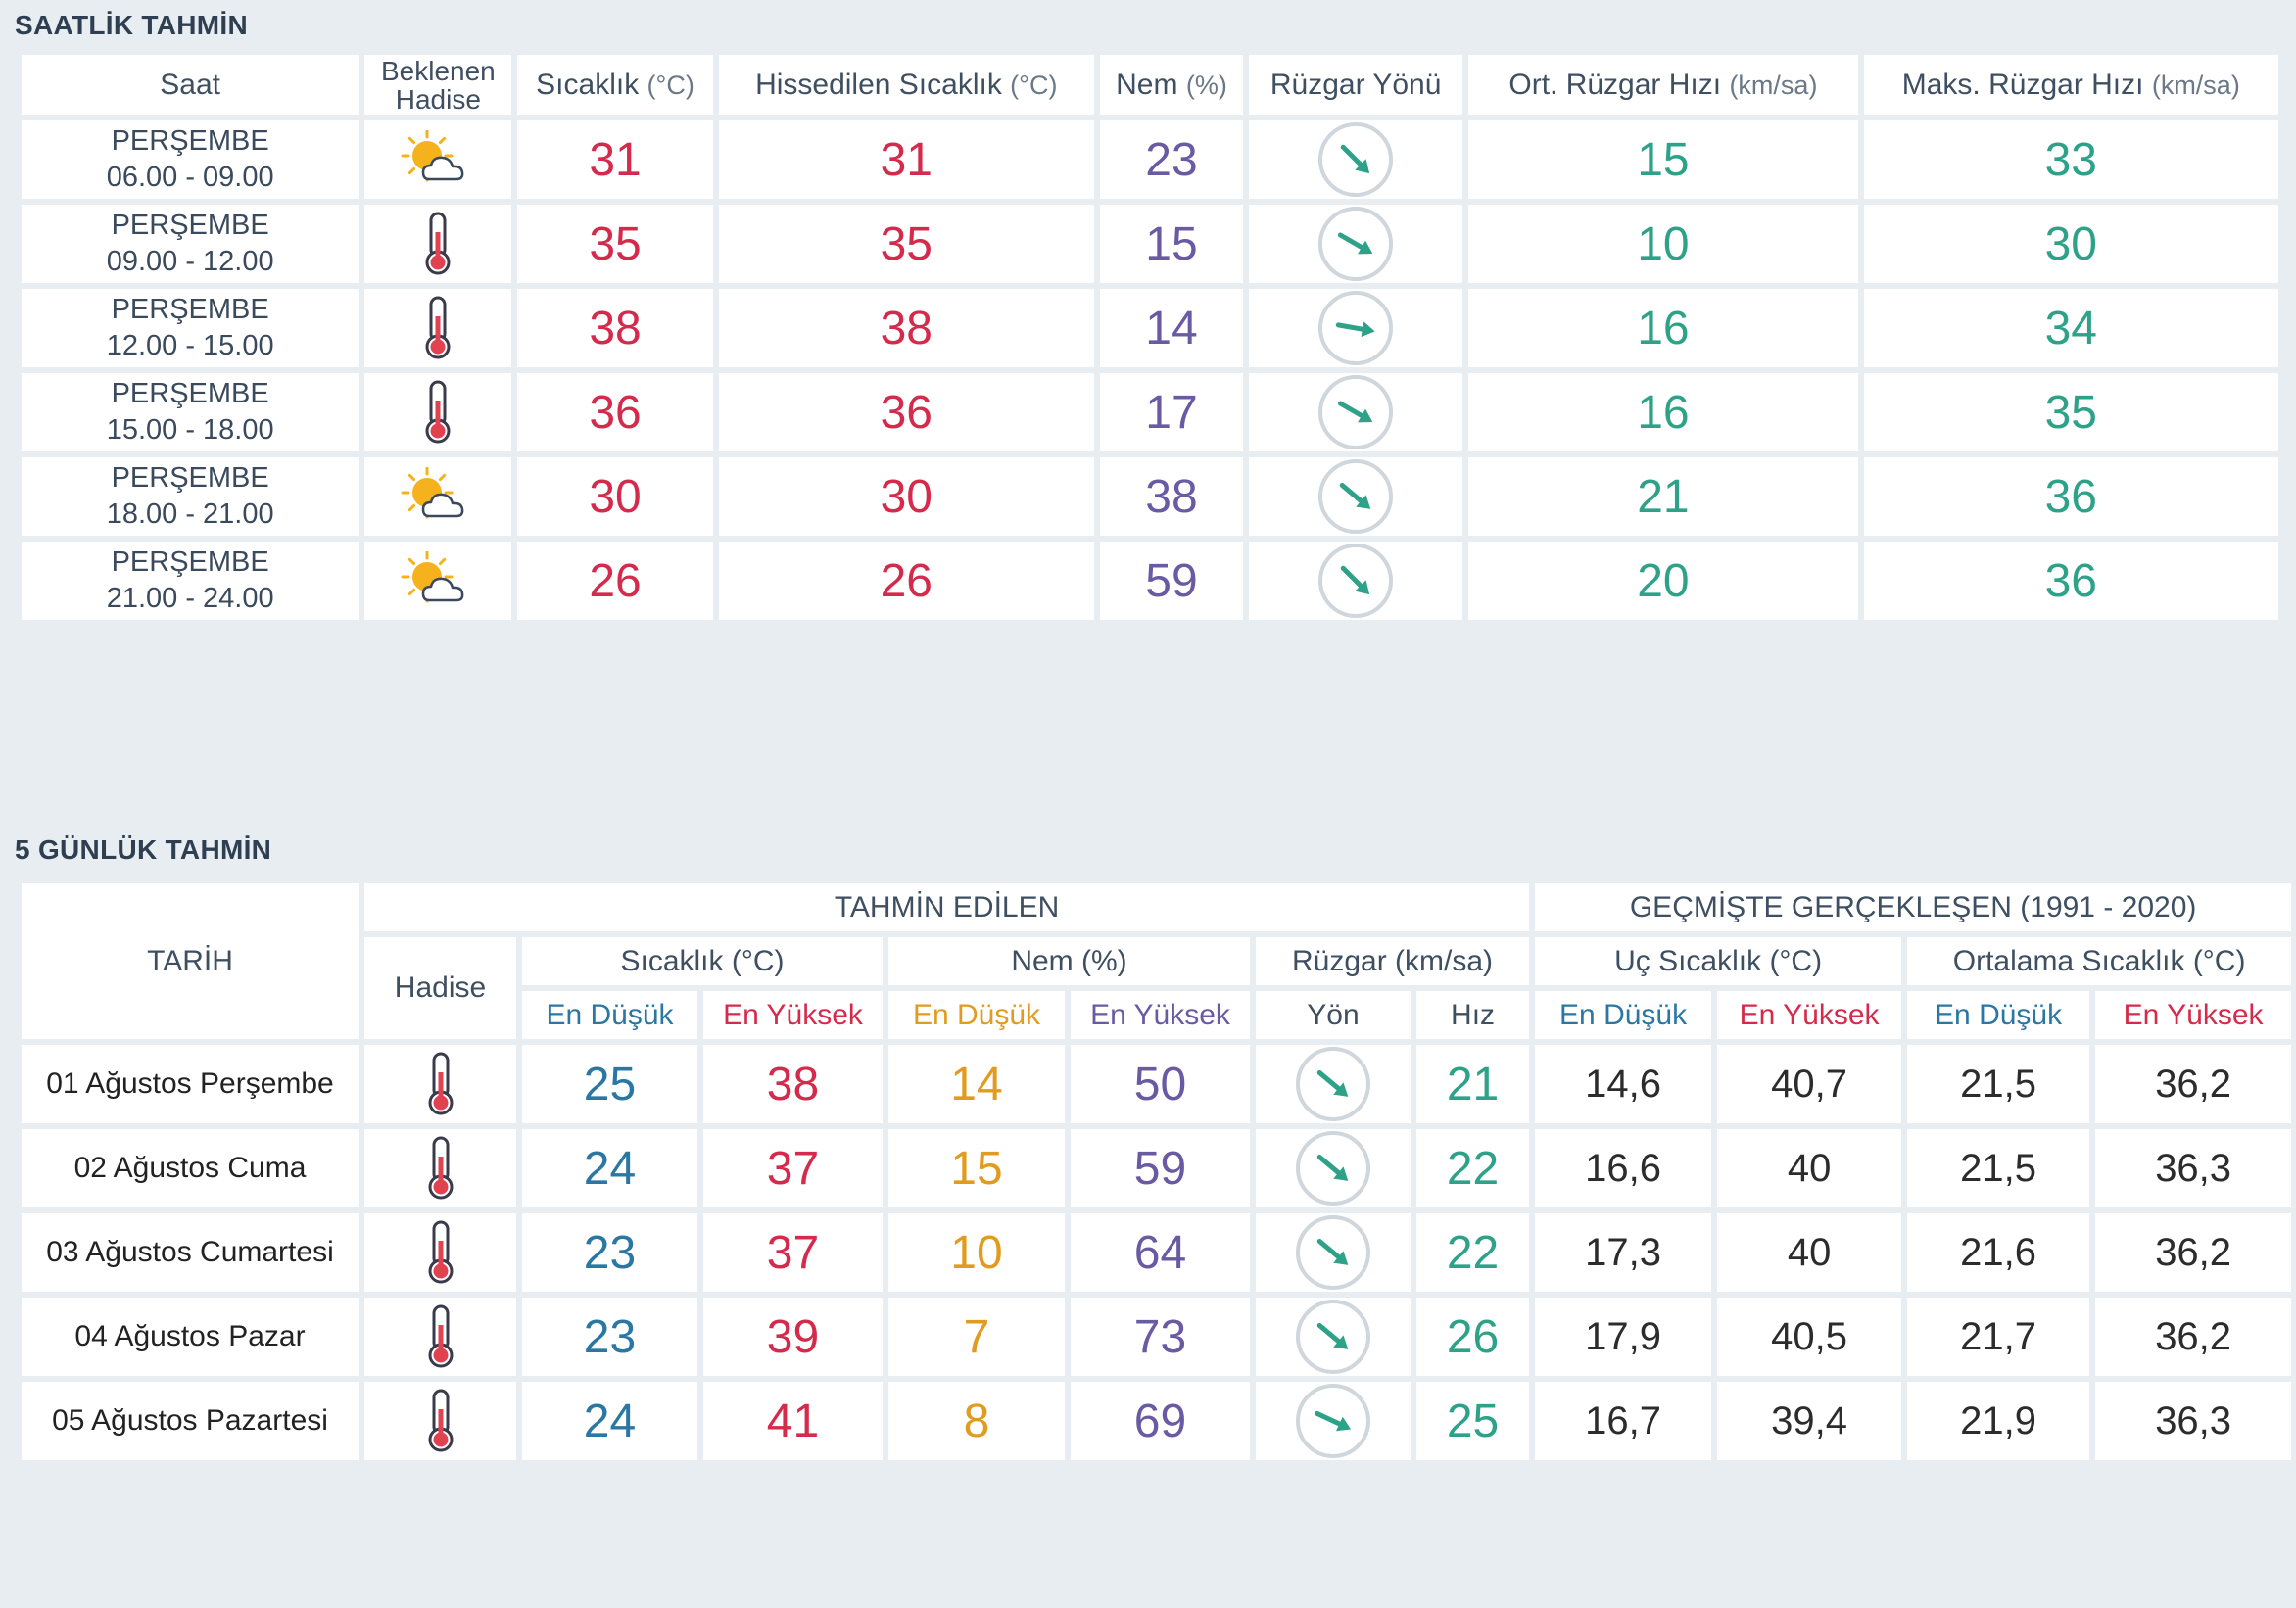  I want to click on date-cell: 02 Ağustos Cuma, so click(191, 1168).